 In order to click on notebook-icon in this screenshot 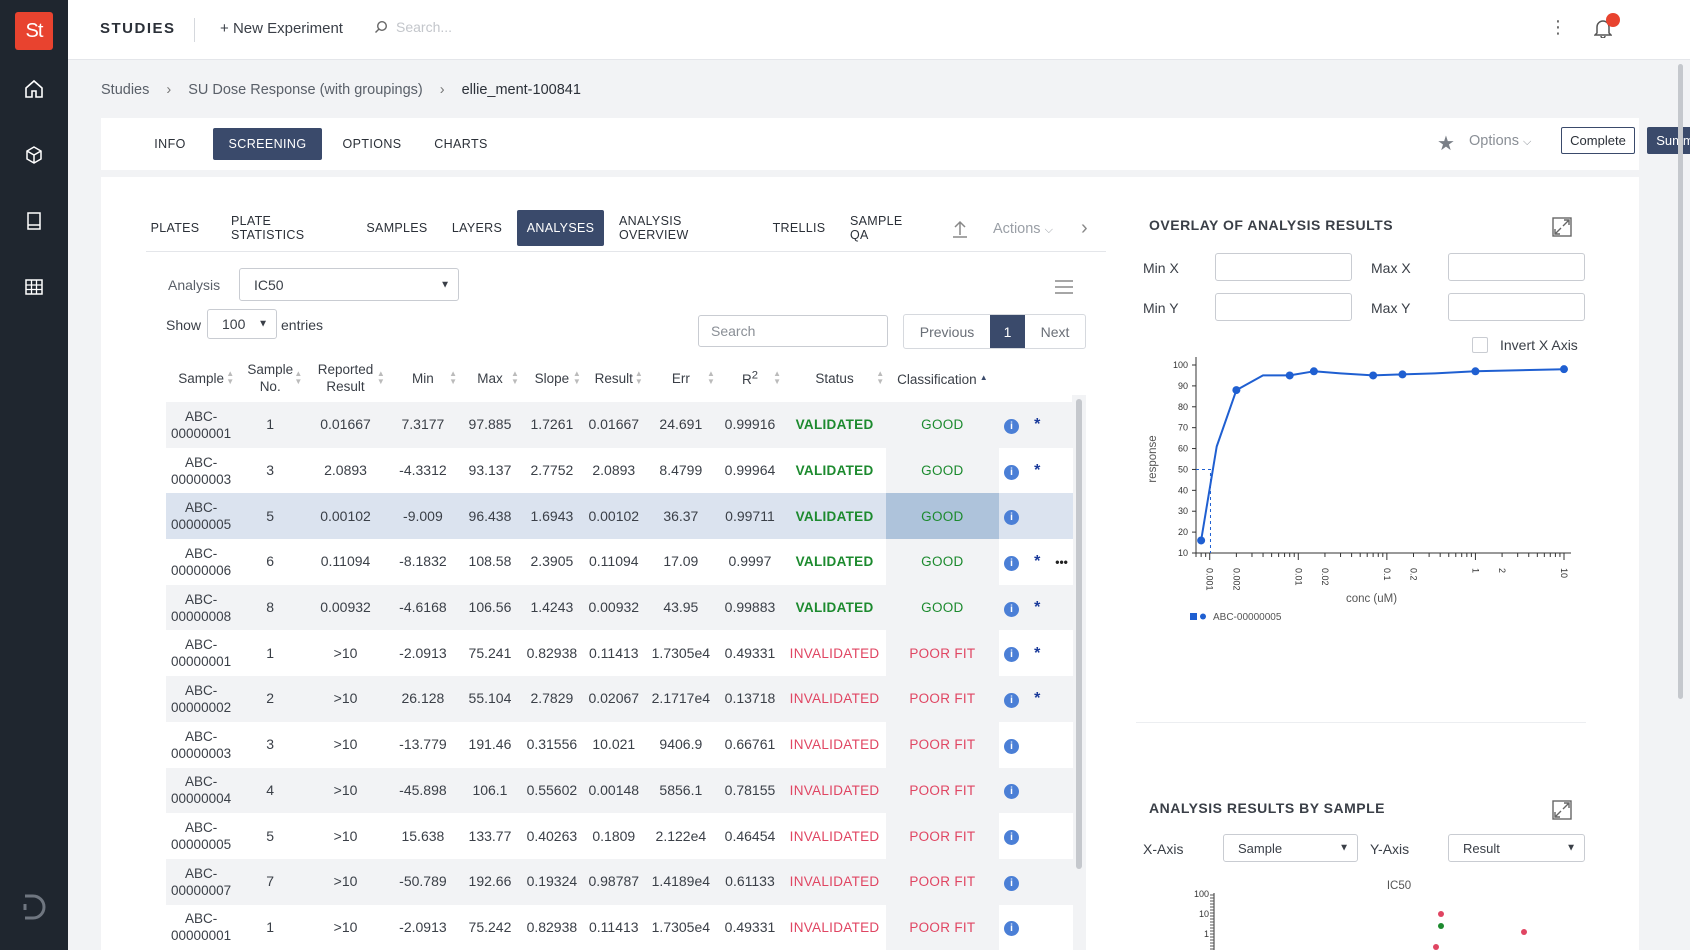, I will do `click(34, 221)`.